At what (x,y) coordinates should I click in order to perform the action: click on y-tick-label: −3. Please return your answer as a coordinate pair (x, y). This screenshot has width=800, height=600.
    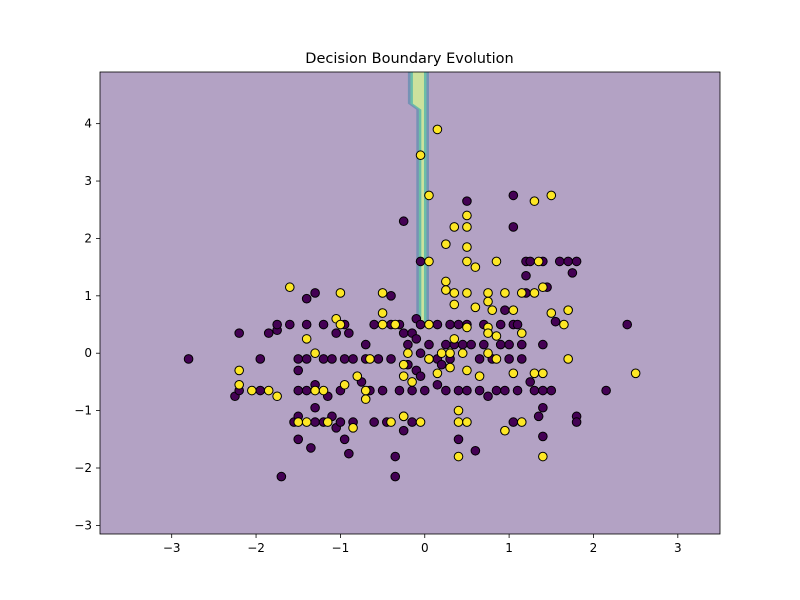
    Looking at the image, I should click on (83, 525).